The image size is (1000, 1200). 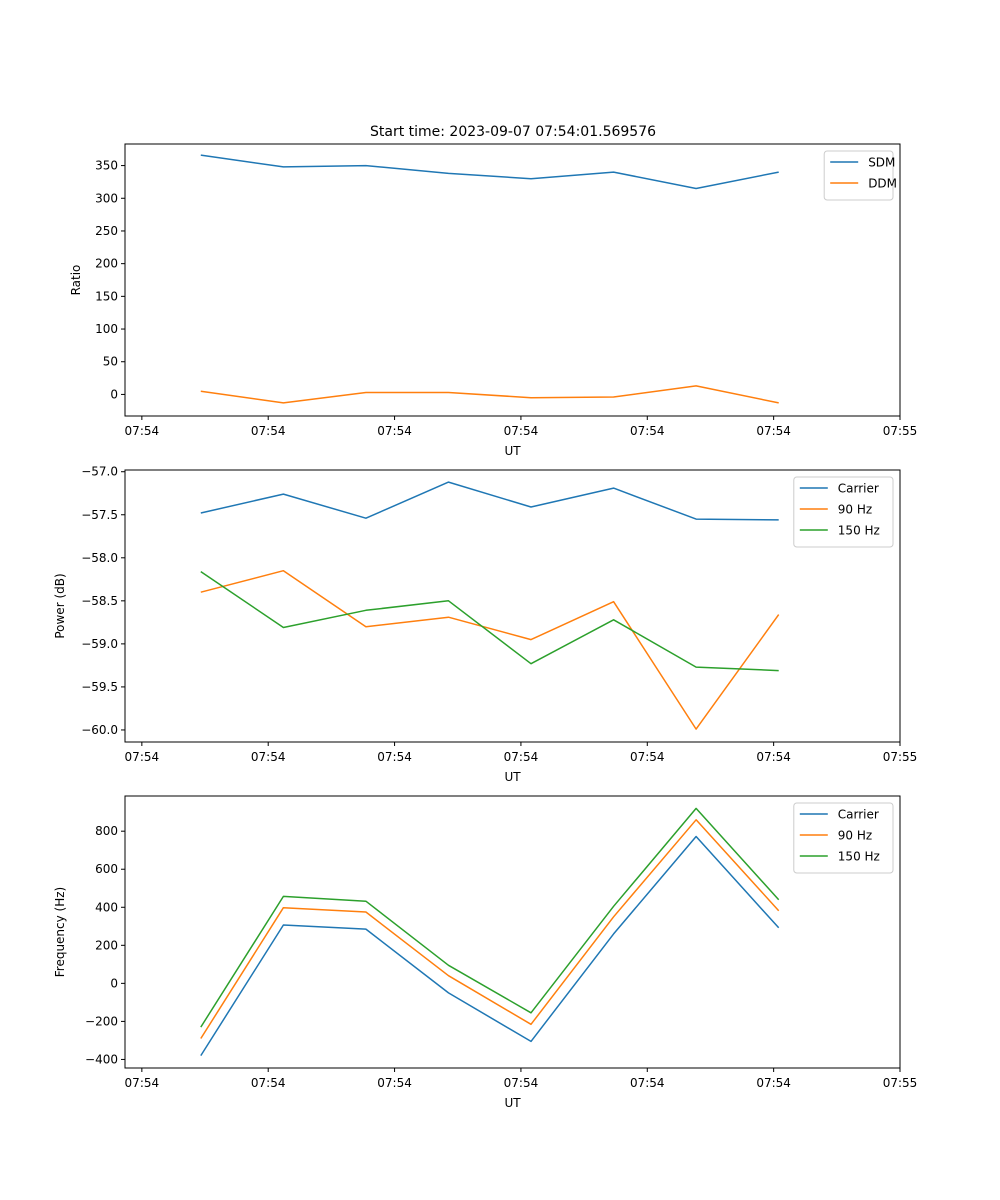 I want to click on power-y-axis-label: Power (dB), so click(x=60, y=605).